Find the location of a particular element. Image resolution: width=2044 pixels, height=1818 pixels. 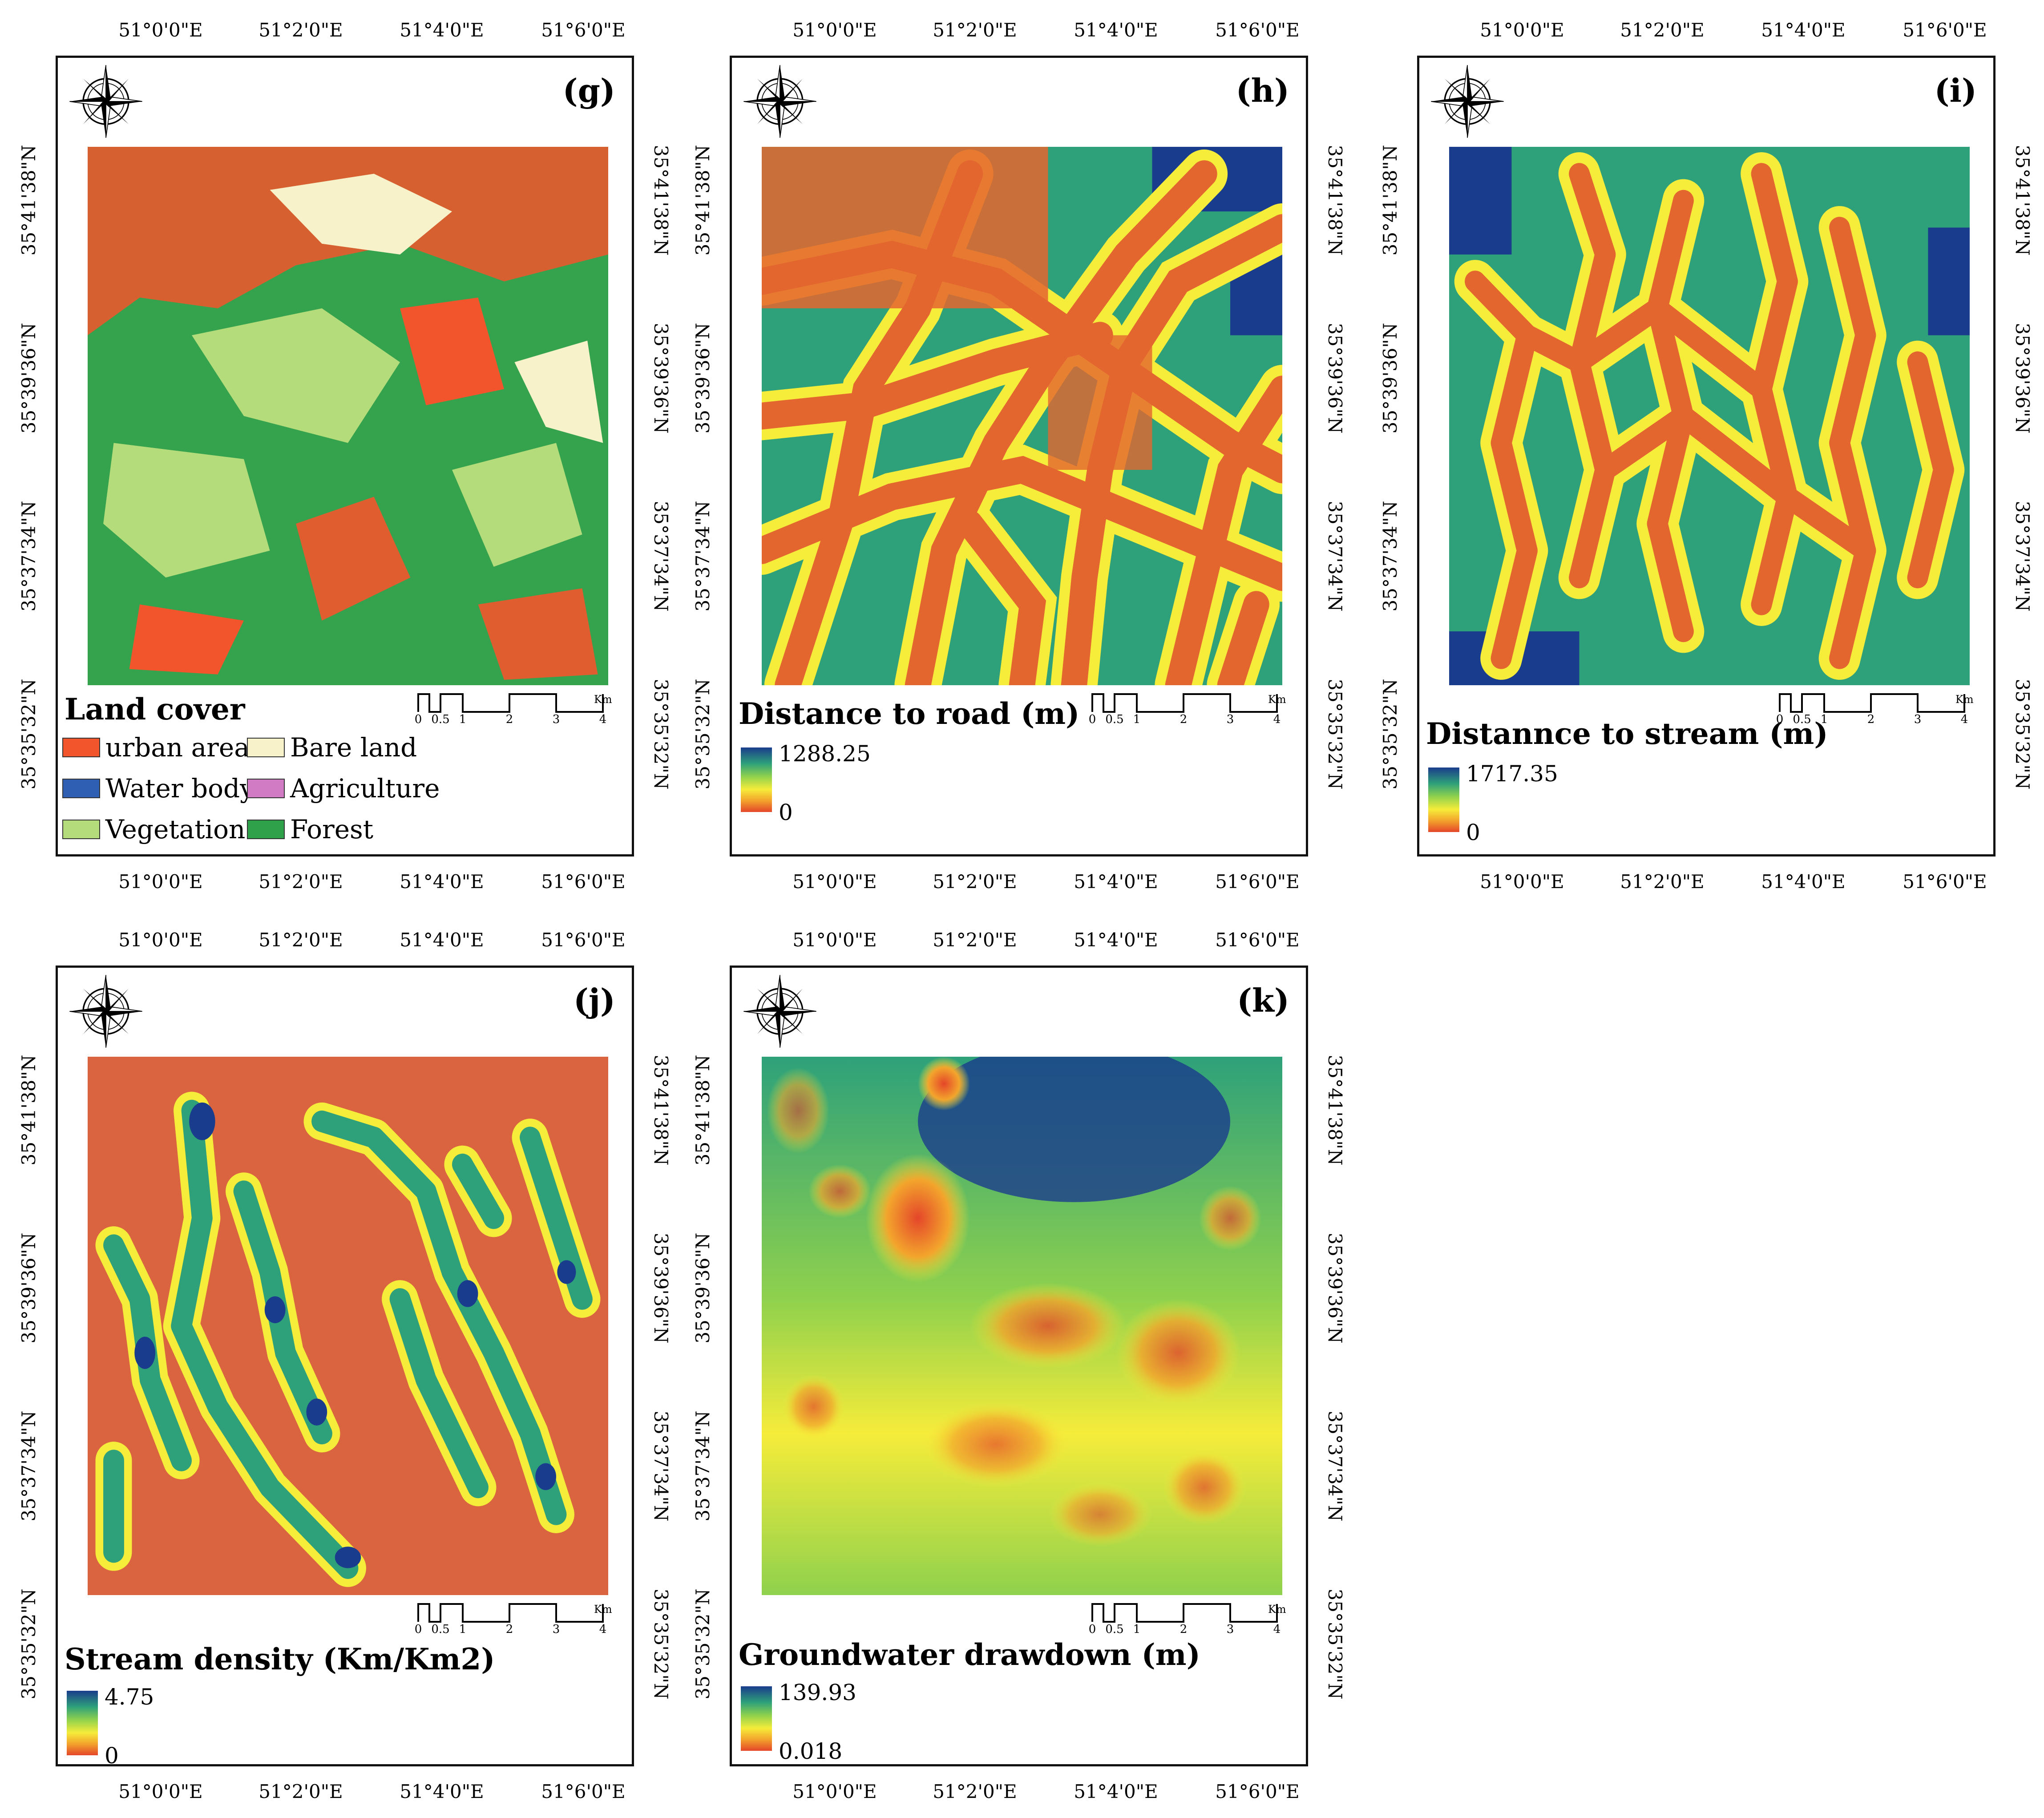

panel-letter: (g) is located at coordinates (588, 91).